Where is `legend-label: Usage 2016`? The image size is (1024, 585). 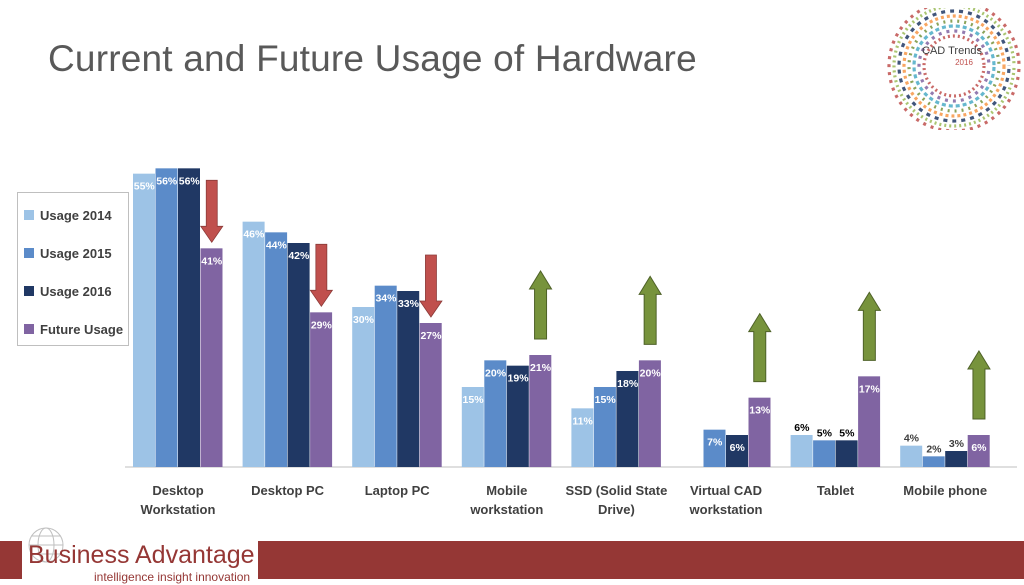 legend-label: Usage 2016 is located at coordinates (76, 291).